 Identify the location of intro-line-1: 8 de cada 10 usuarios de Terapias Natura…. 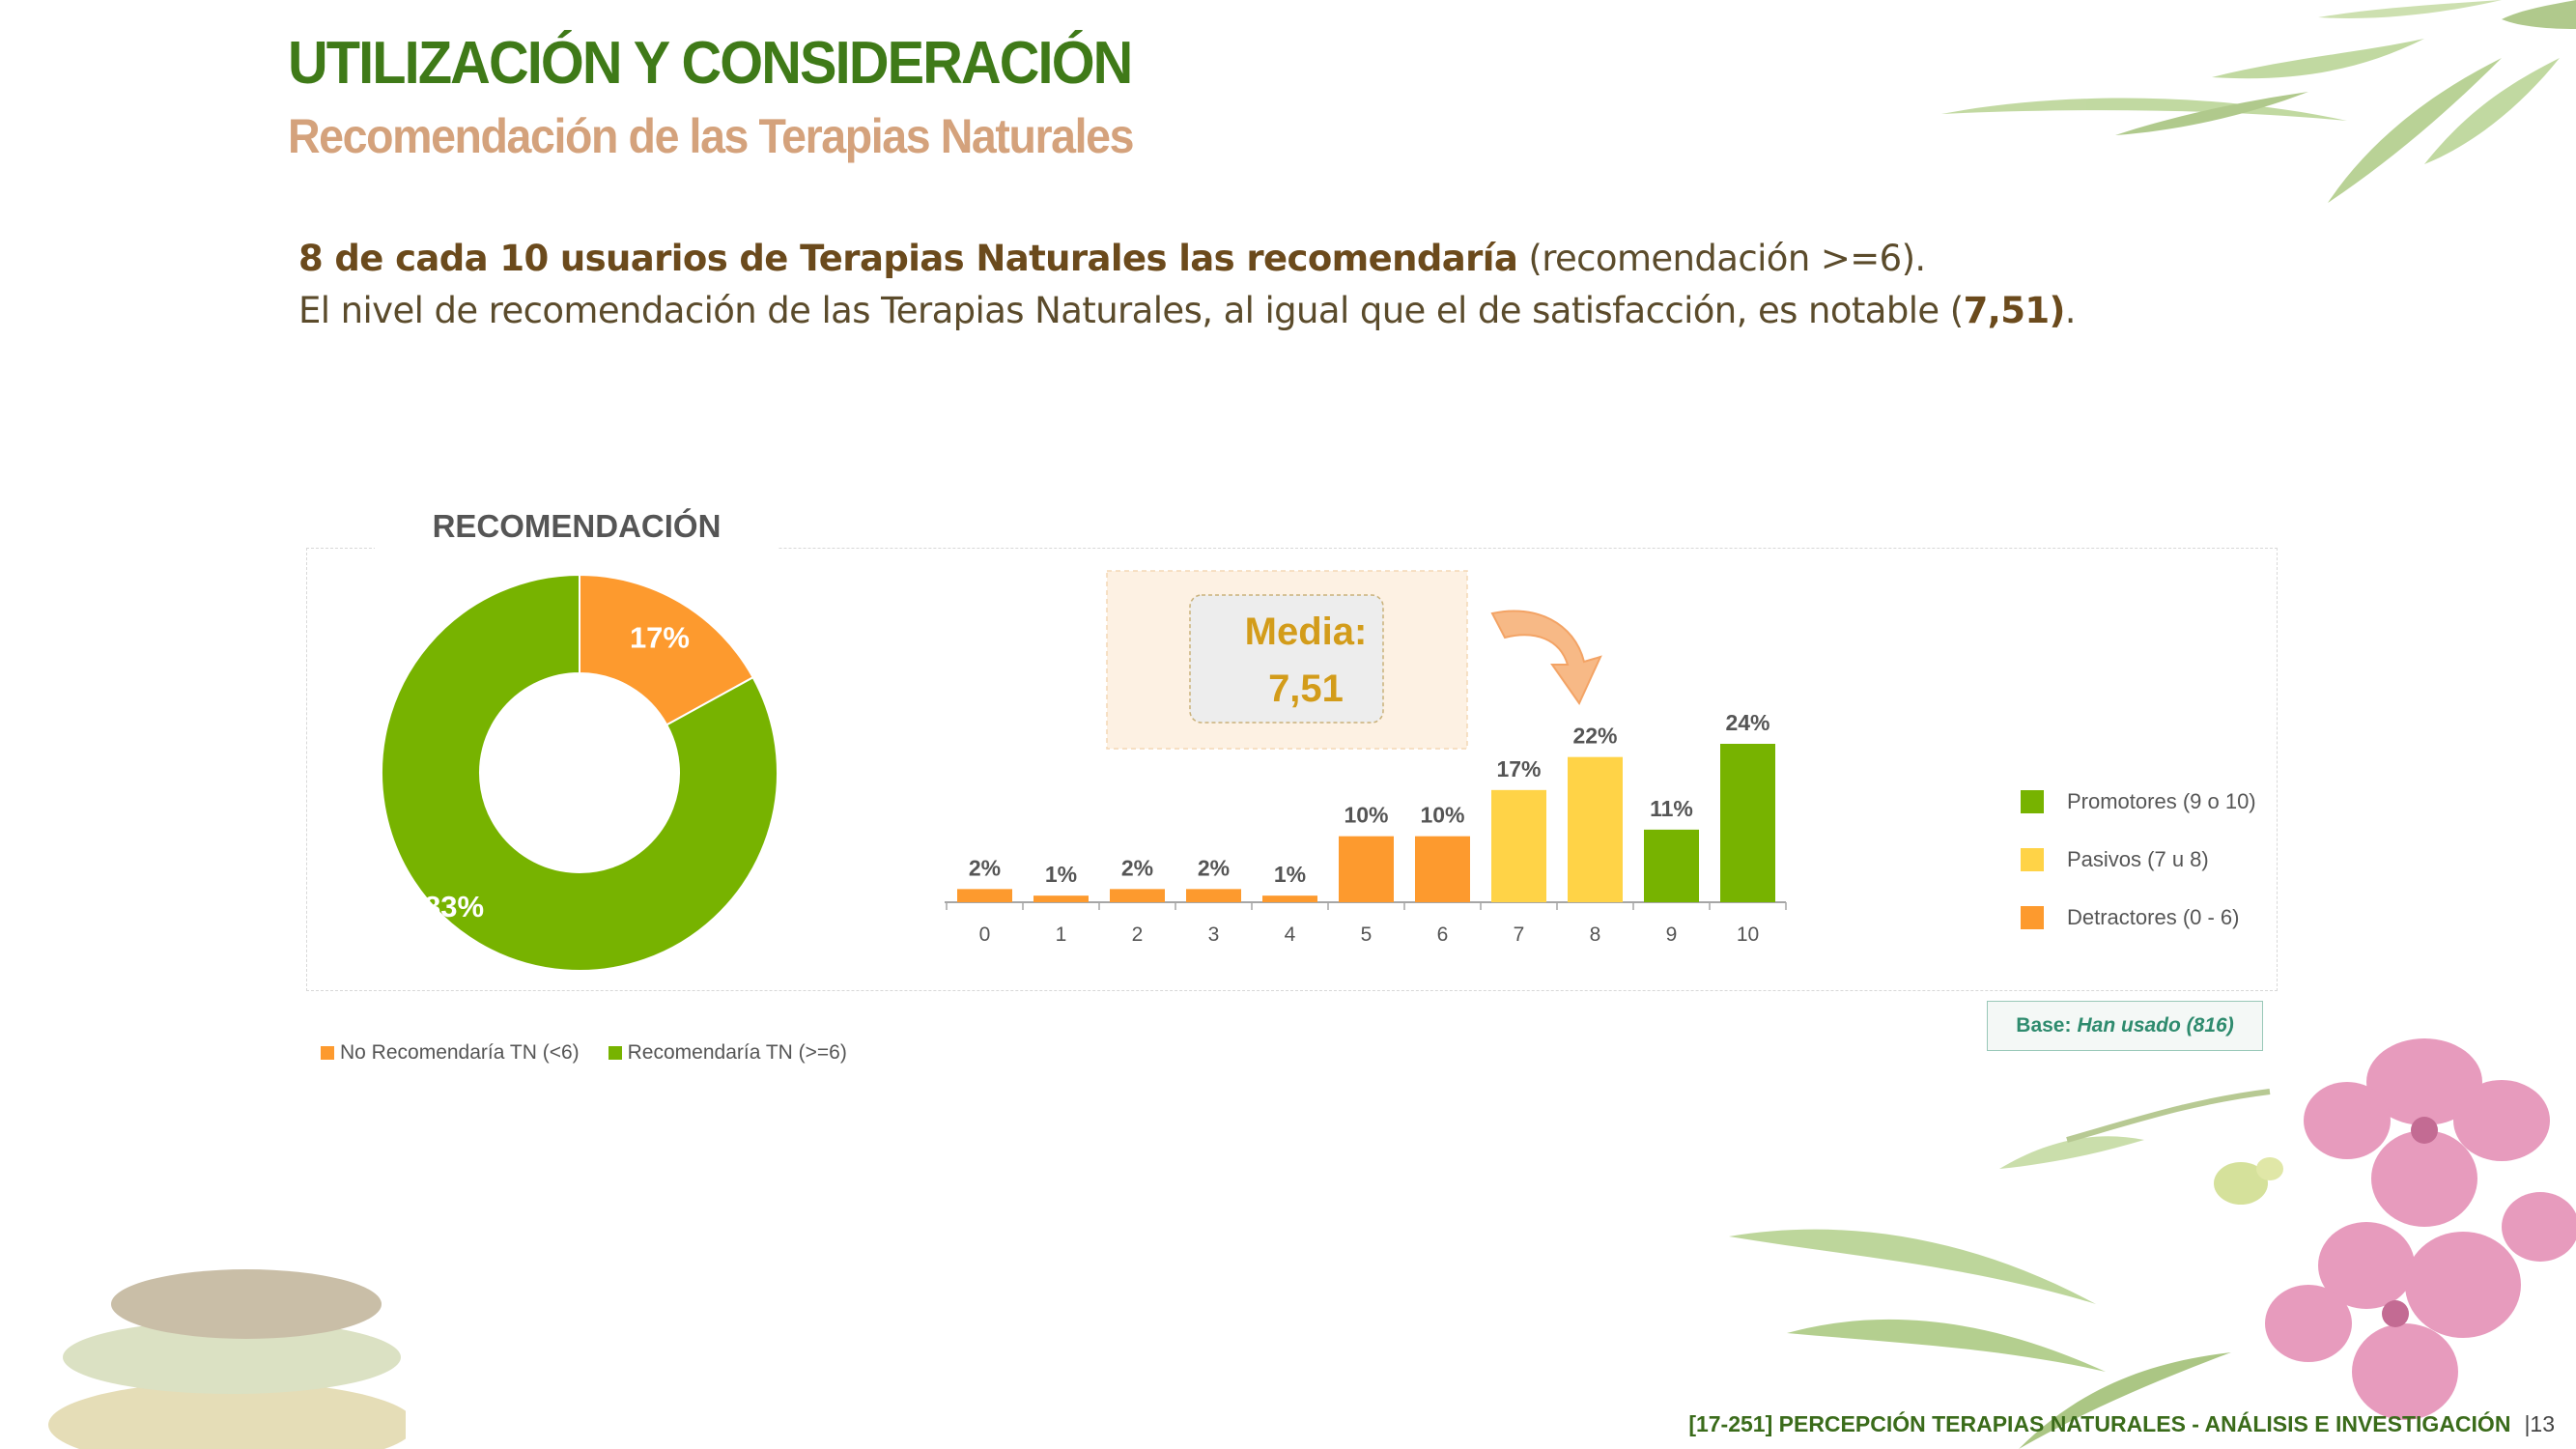
(1112, 258).